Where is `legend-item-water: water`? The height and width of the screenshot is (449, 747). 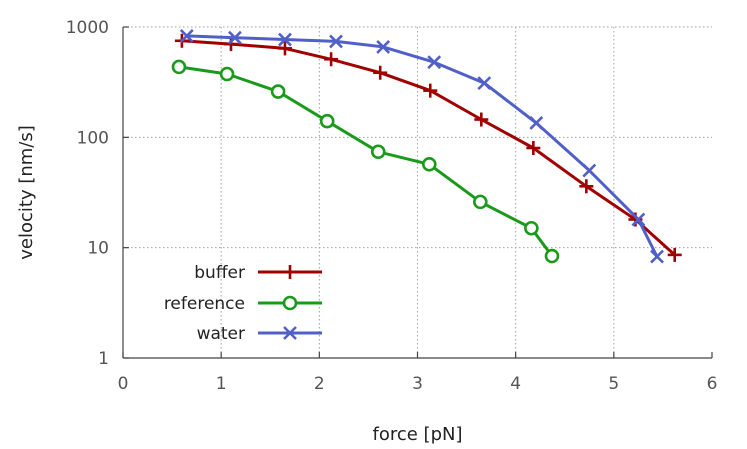 legend-item-water: water is located at coordinates (259, 334).